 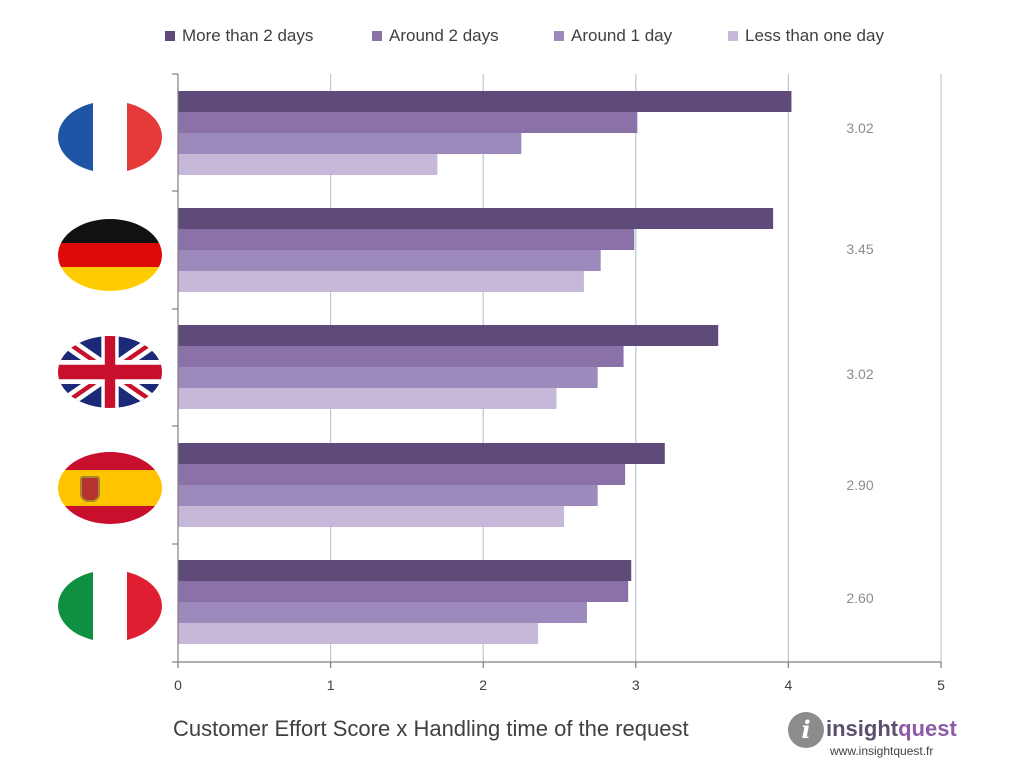 What do you see at coordinates (110, 606) in the screenshot?
I see `italy-flag-icon` at bounding box center [110, 606].